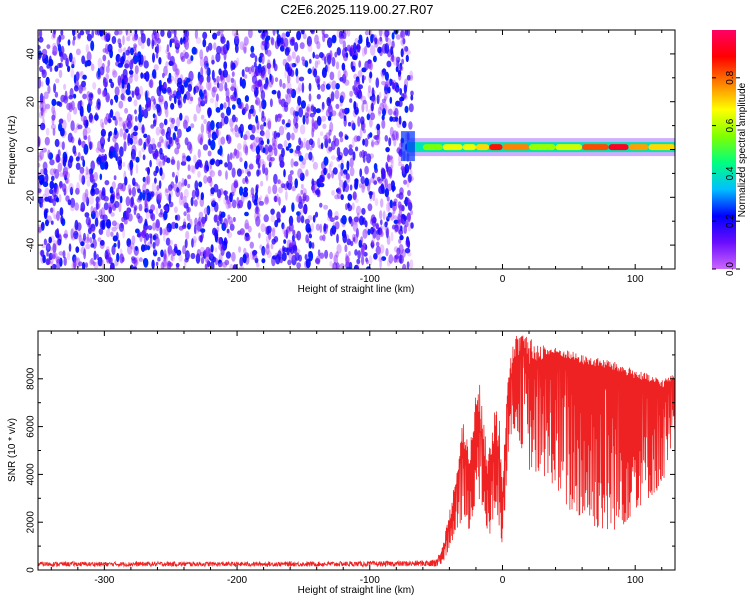 The width and height of the screenshot is (750, 605). Describe the element at coordinates (730, 77) in the screenshot. I see `colorbar-tick-label: 0.8` at that location.